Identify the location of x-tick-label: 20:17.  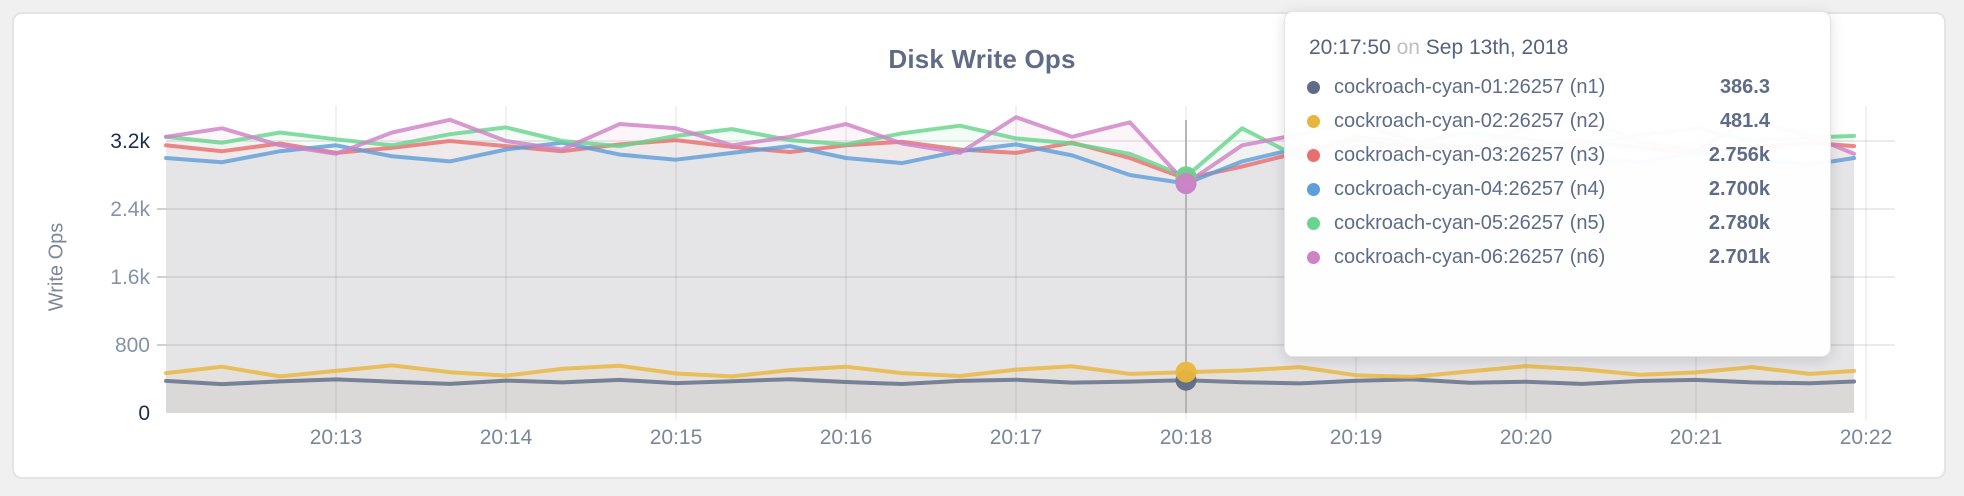
(1016, 437).